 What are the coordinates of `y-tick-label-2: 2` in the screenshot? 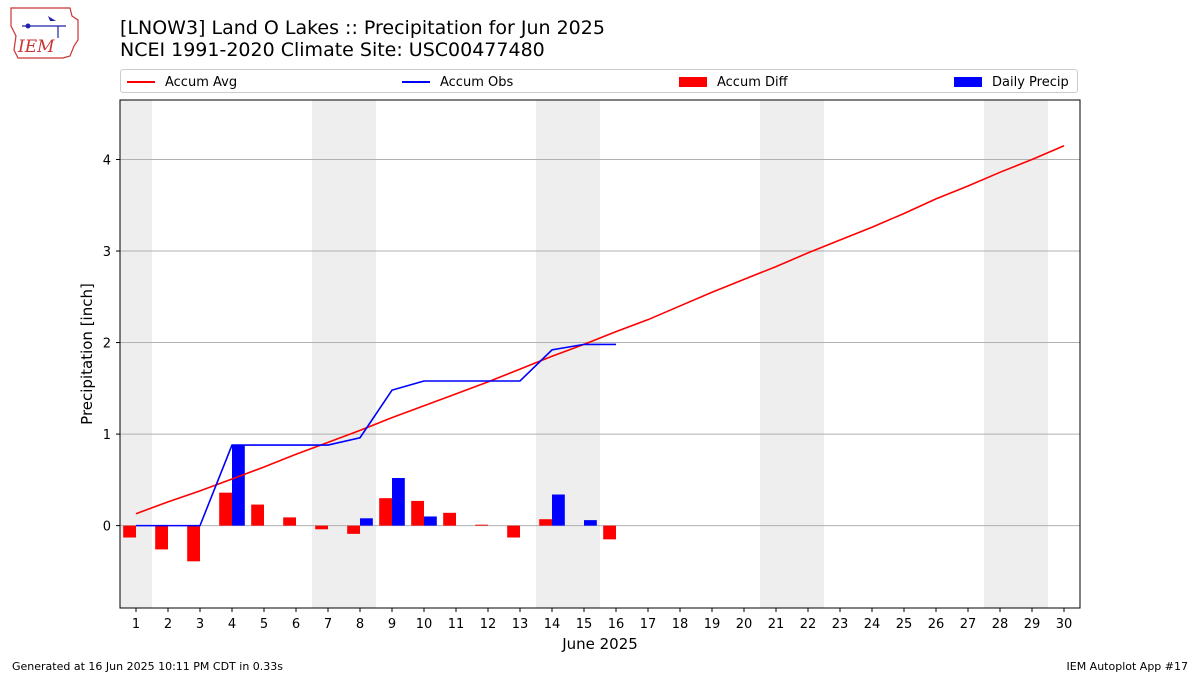 It's located at (107, 344).